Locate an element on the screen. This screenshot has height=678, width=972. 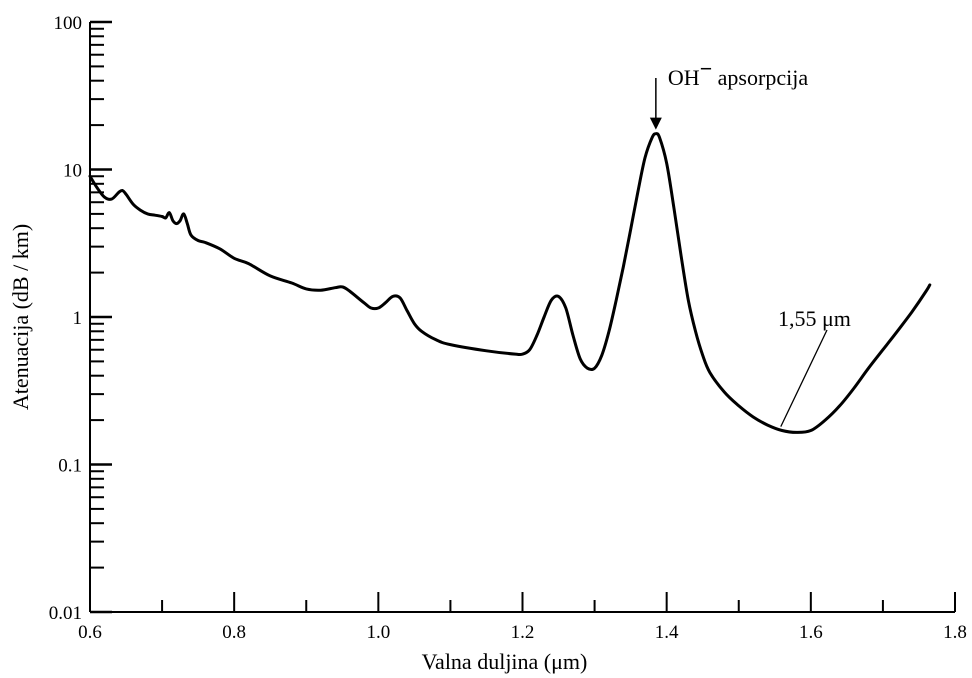
y-tick-label: 0.1 is located at coordinates (70, 466).